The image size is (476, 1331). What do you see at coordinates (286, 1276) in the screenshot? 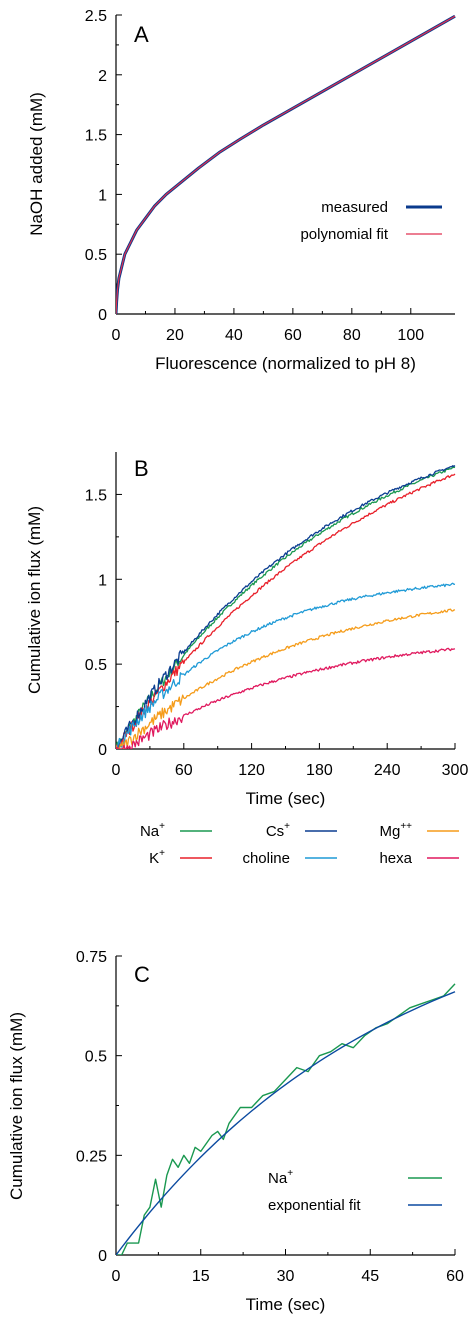
I see `x-tick-label: 30` at bounding box center [286, 1276].